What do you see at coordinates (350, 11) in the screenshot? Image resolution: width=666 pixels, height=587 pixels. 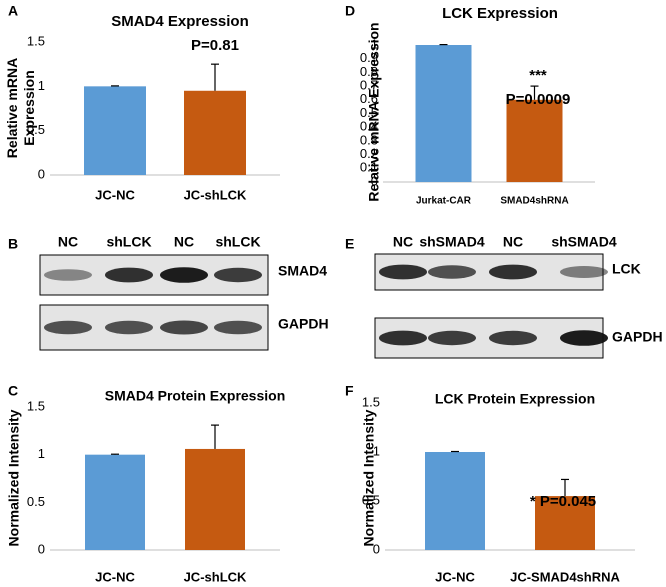 I see `panel-letter: D` at bounding box center [350, 11].